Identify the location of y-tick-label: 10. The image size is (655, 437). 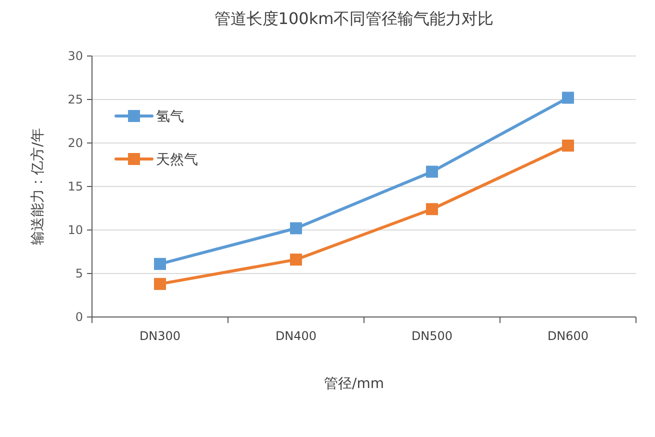
(75, 230).